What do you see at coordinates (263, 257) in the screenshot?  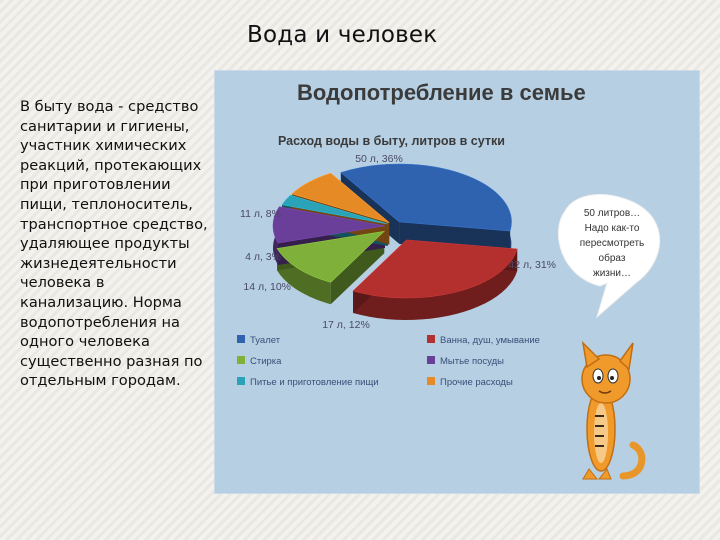 I see `data-label-5: 4 л, 3%` at bounding box center [263, 257].